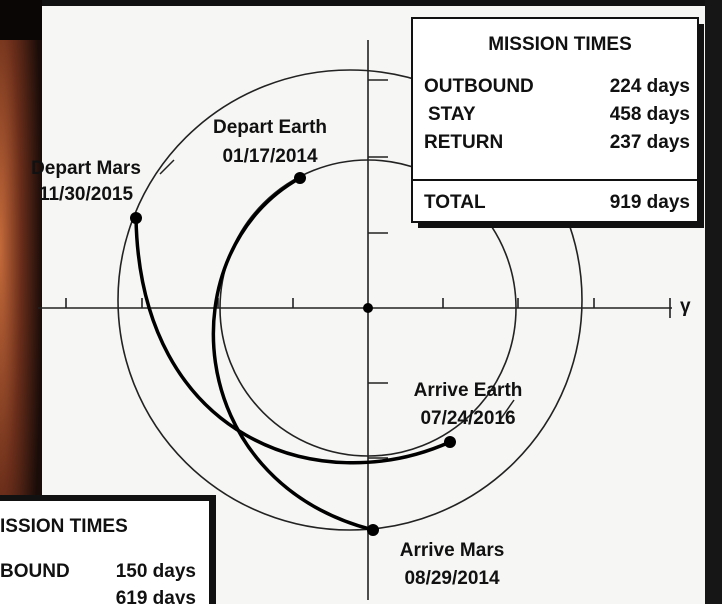 This screenshot has width=722, height=604. Describe the element at coordinates (452, 578) in the screenshot. I see `event-date: 08/29/2014` at that location.